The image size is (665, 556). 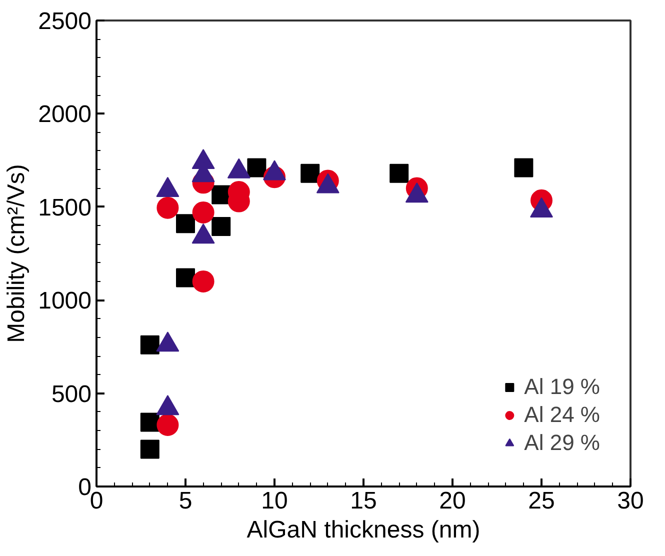 What do you see at coordinates (274, 501) in the screenshot?
I see `x-tick-label: 10` at bounding box center [274, 501].